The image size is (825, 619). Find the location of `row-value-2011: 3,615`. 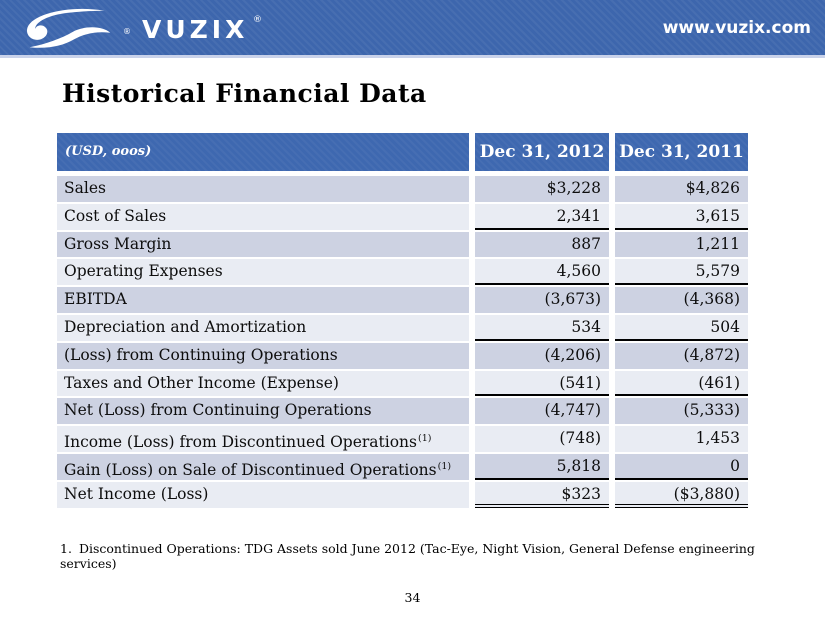

row-value-2011: 3,615 is located at coordinates (681, 216).